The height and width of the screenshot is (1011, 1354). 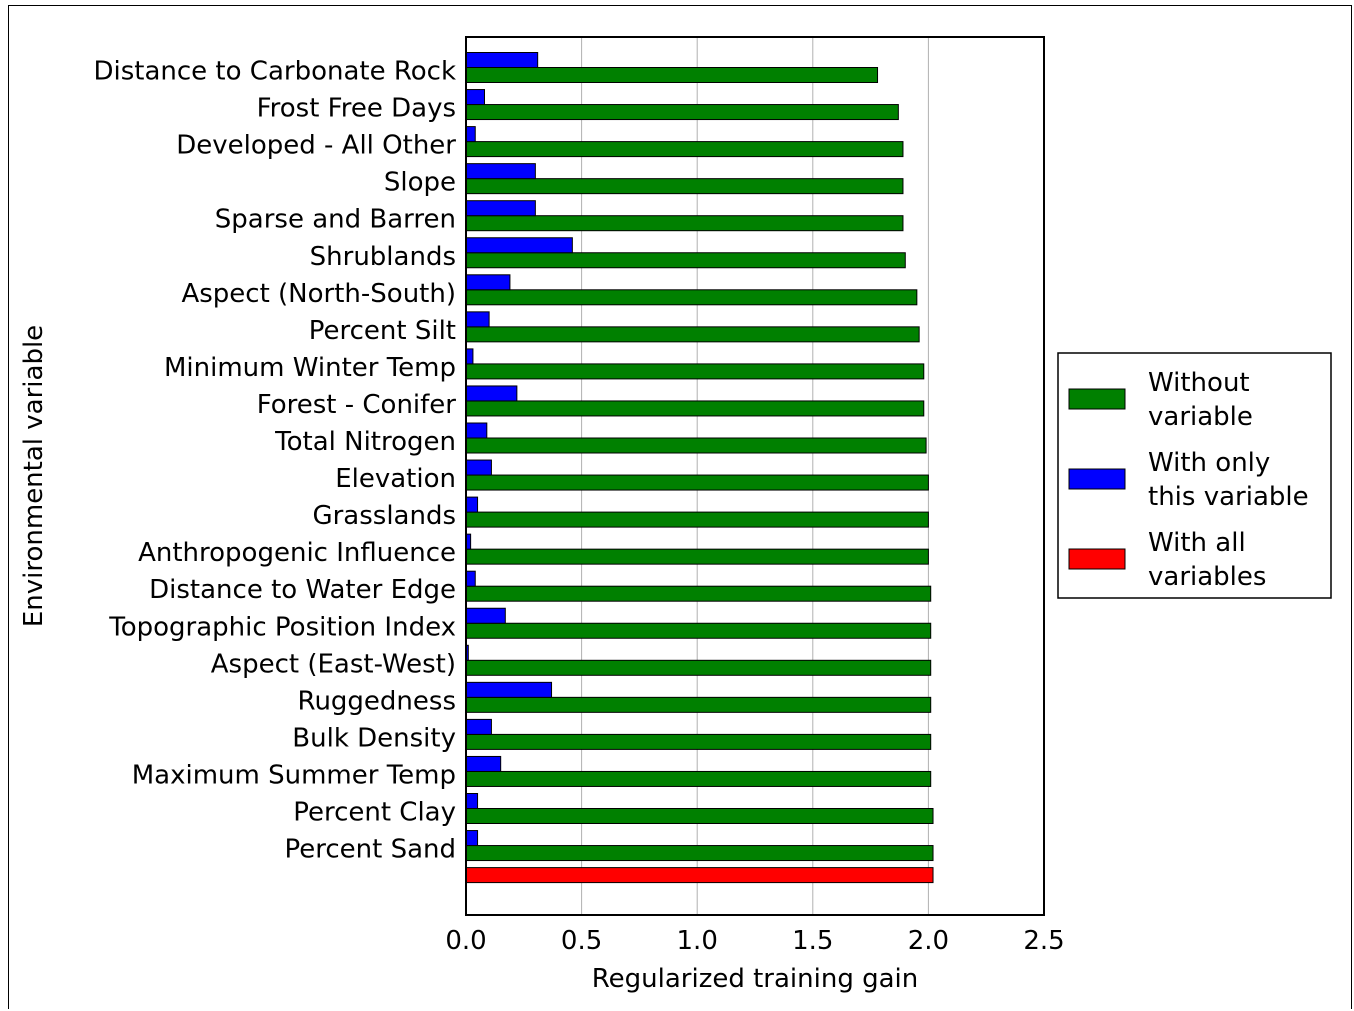 What do you see at coordinates (316, 146) in the screenshot?
I see `category-label: Developed - All Other` at bounding box center [316, 146].